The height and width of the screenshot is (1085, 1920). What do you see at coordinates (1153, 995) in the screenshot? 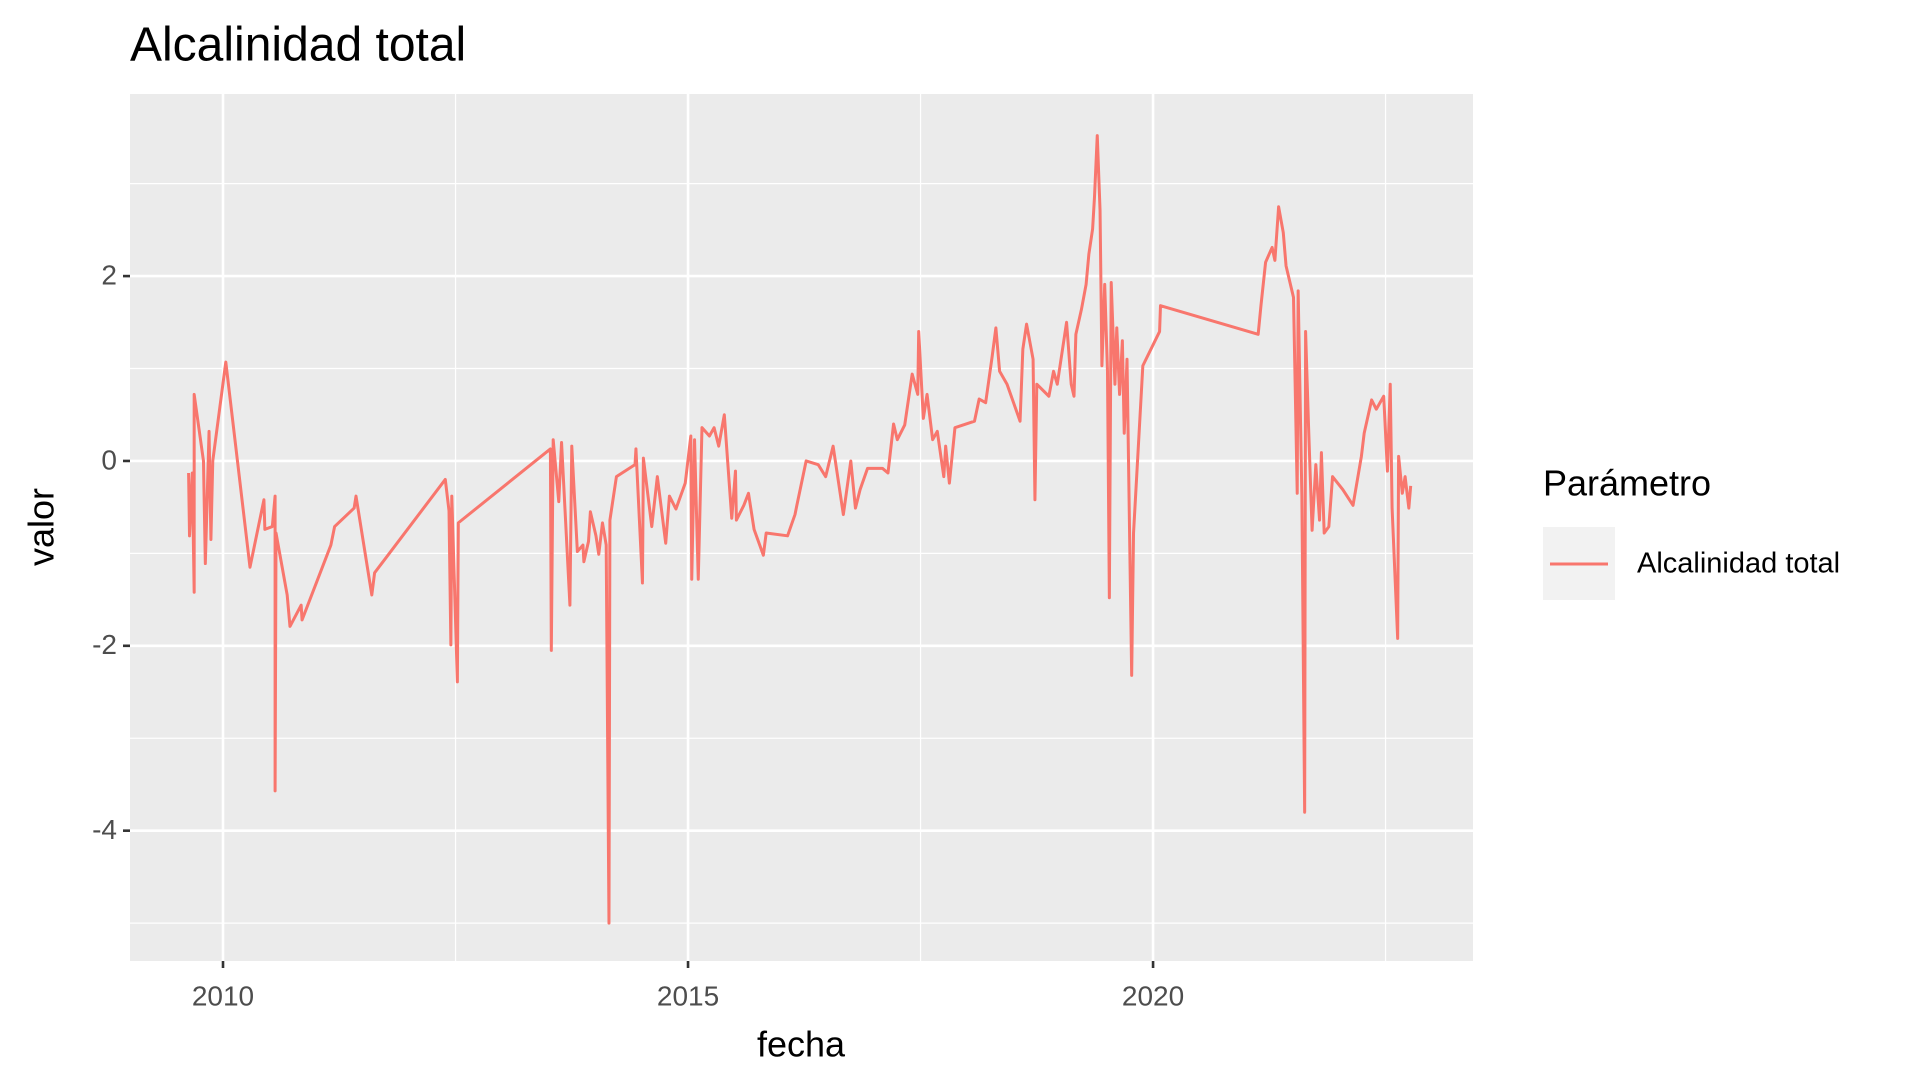
I see `x-tick-label: 2020` at bounding box center [1153, 995].